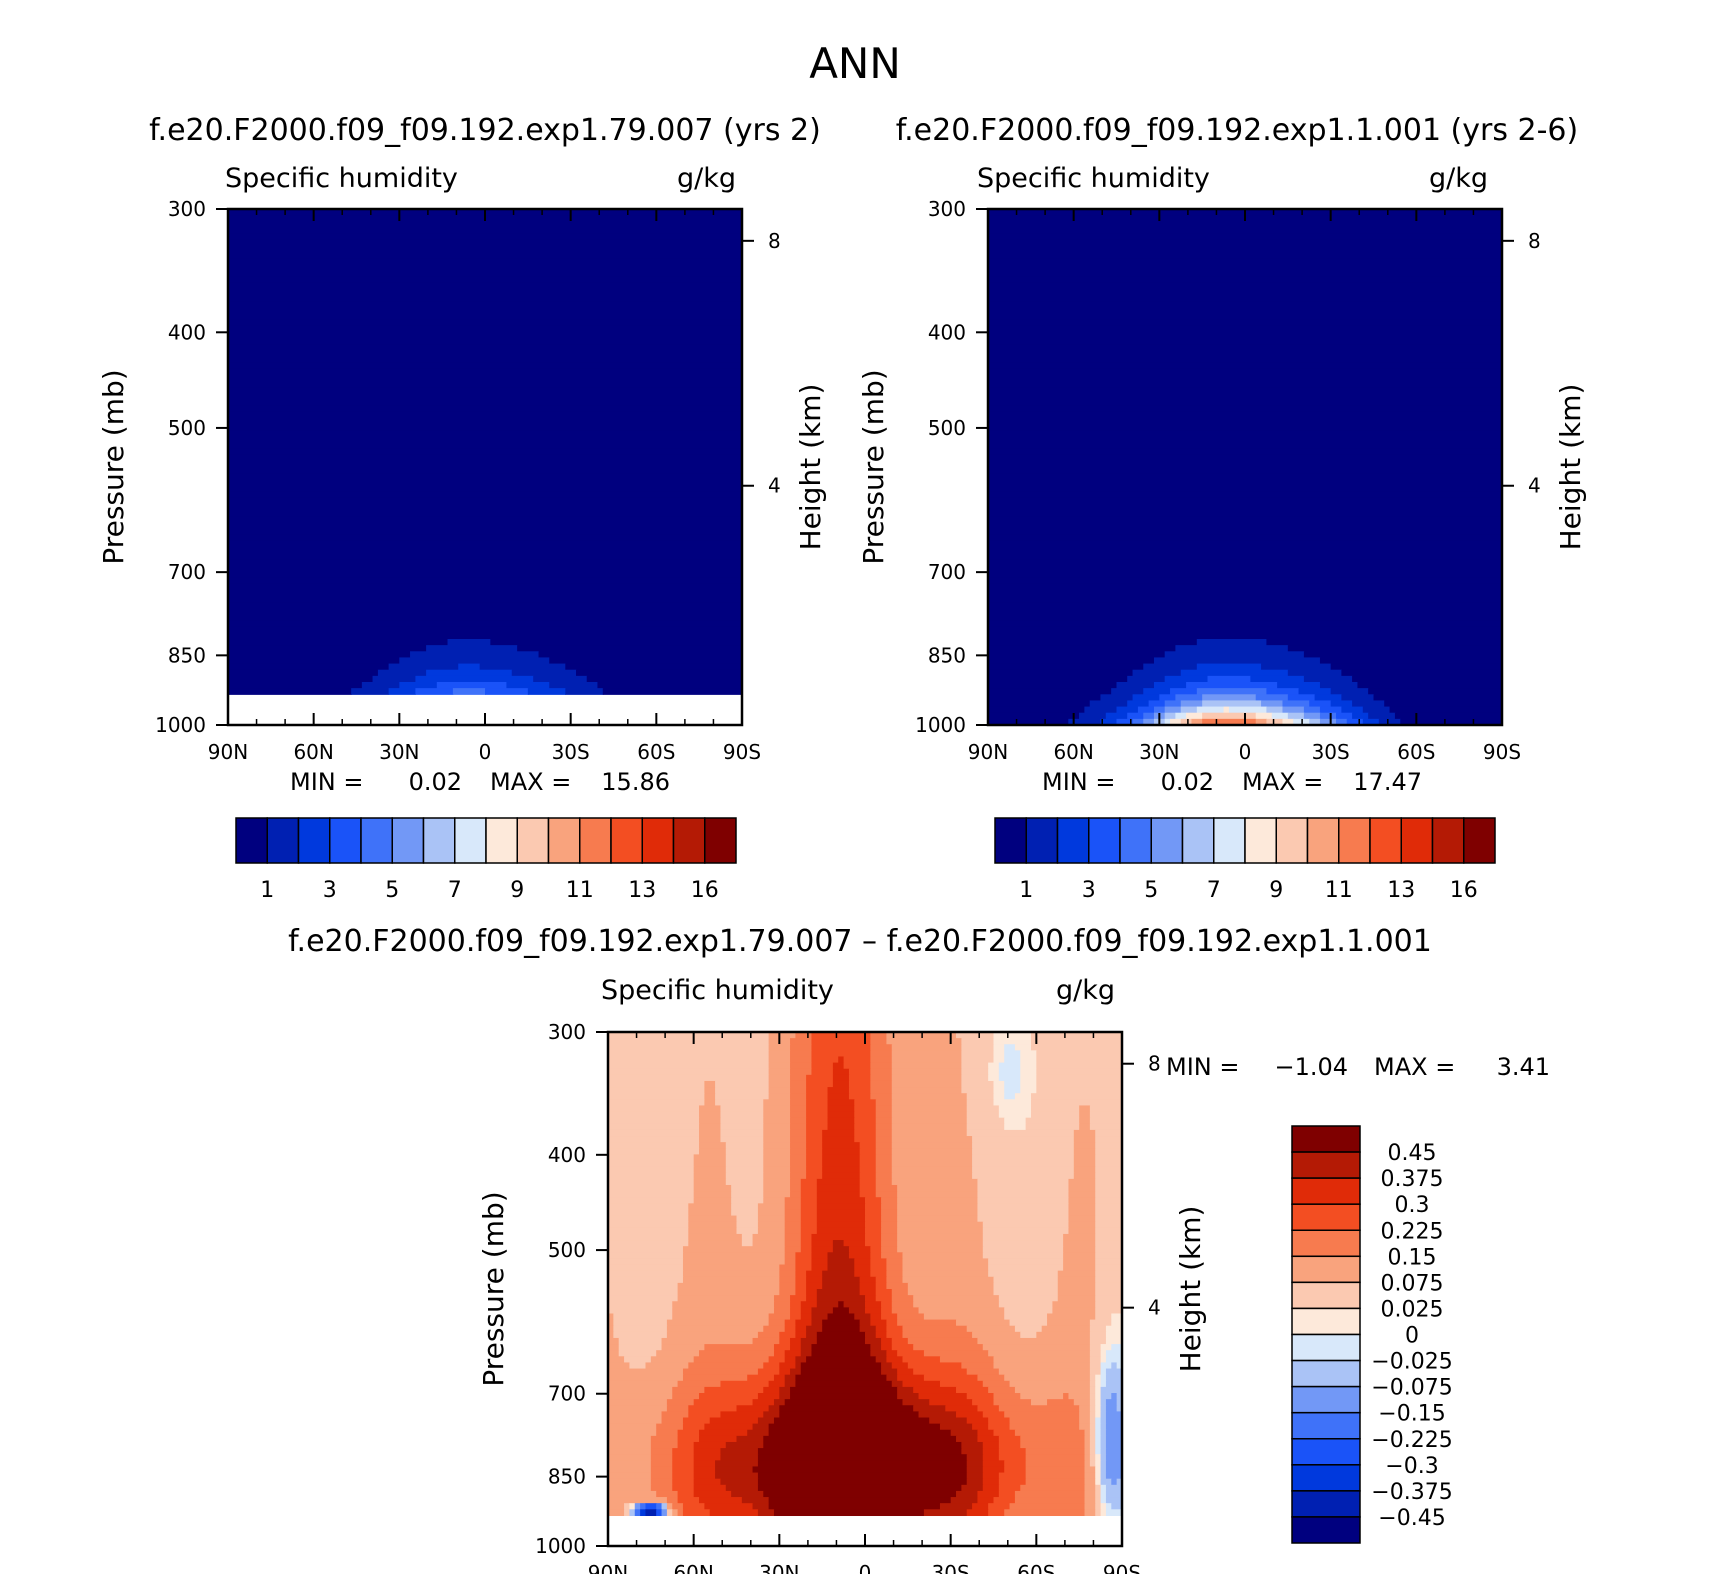  Describe the element at coordinates (1276, 890) in the screenshot. I see `colorbar-label: 9` at that location.